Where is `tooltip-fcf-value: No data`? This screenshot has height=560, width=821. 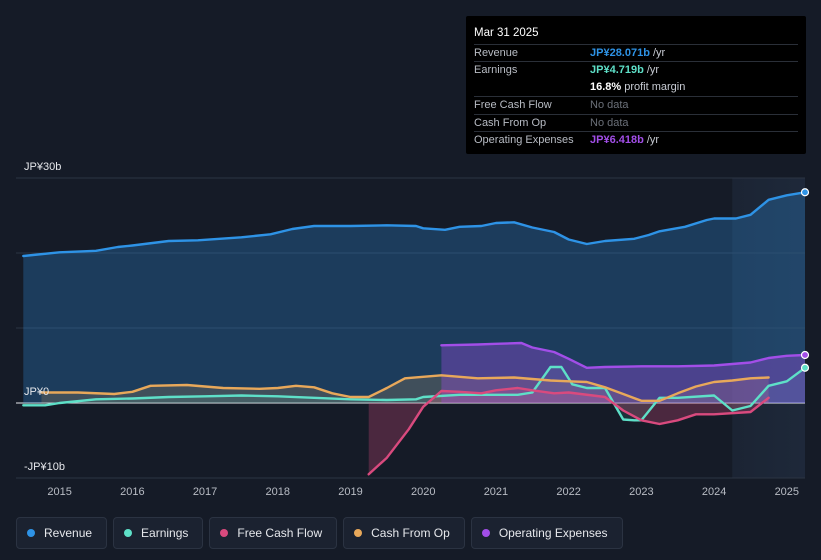 tooltip-fcf-value: No data is located at coordinates (609, 105).